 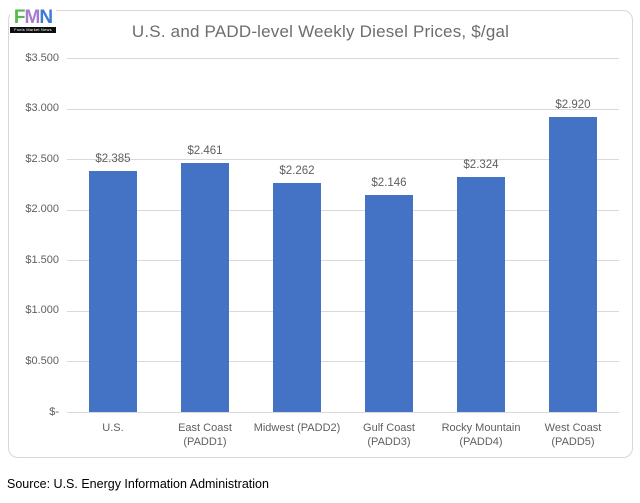 What do you see at coordinates (42, 360) in the screenshot?
I see `y-axis-tick-label: $0.500` at bounding box center [42, 360].